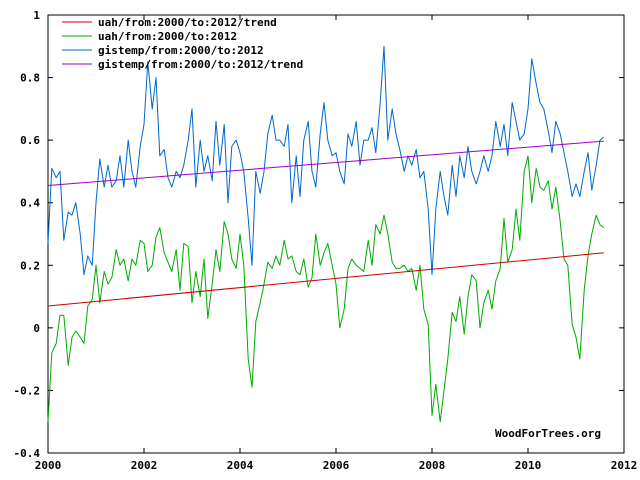 Image resolution: width=640 pixels, height=480 pixels. What do you see at coordinates (30, 203) in the screenshot?
I see `y-tick-label: 0.4` at bounding box center [30, 203].